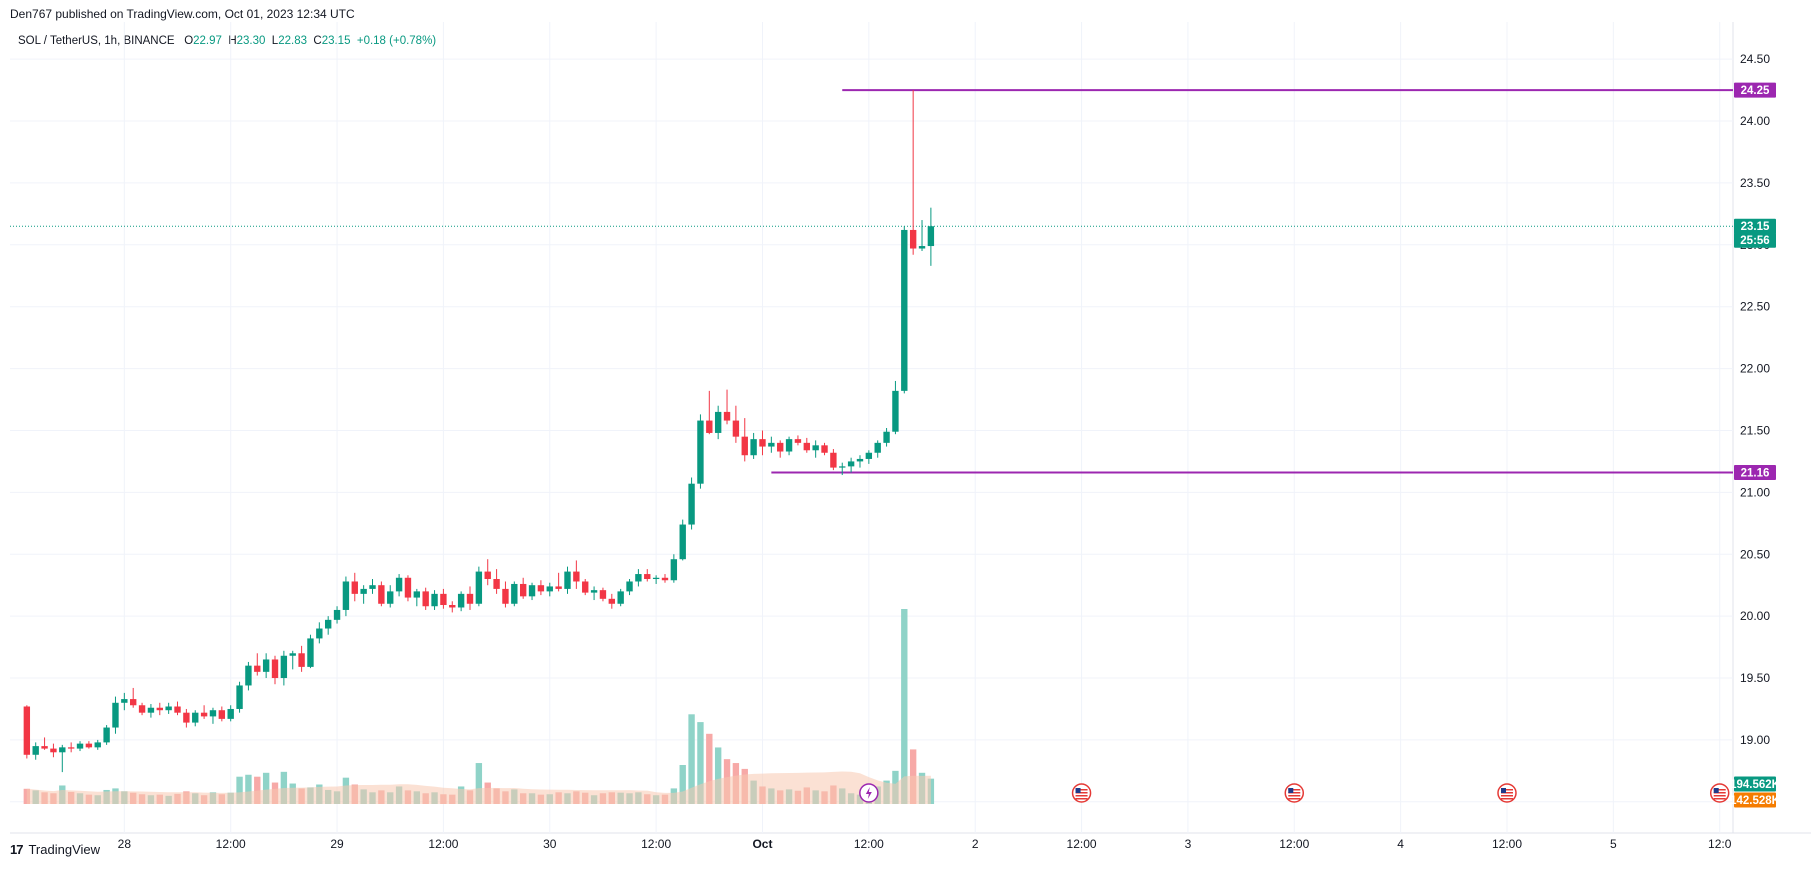  I want to click on x-tick-label: 29, so click(337, 844).